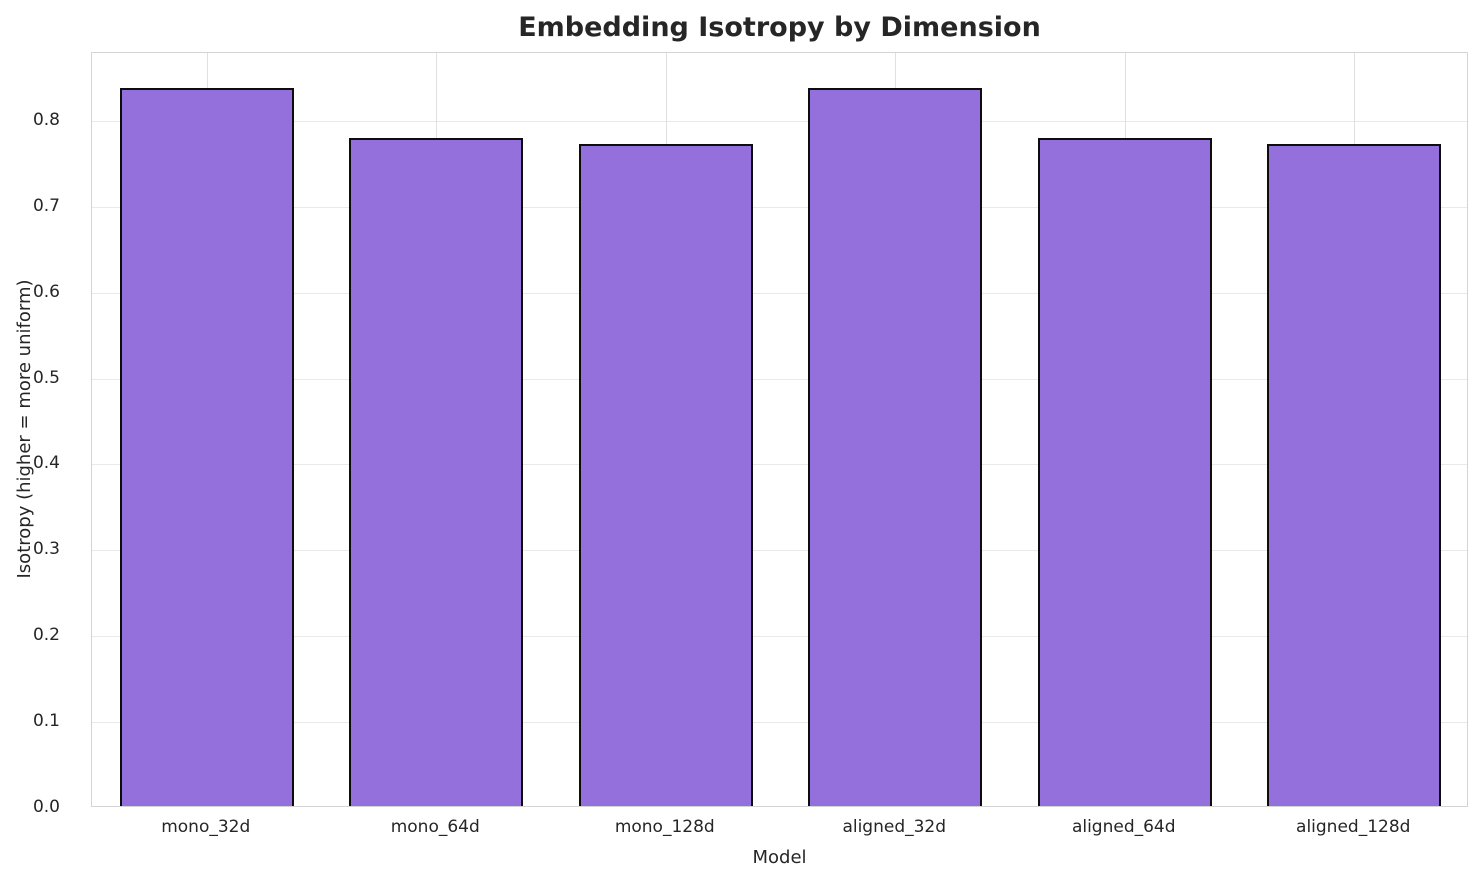  I want to click on y-tick-label: 0.6, so click(46, 291).